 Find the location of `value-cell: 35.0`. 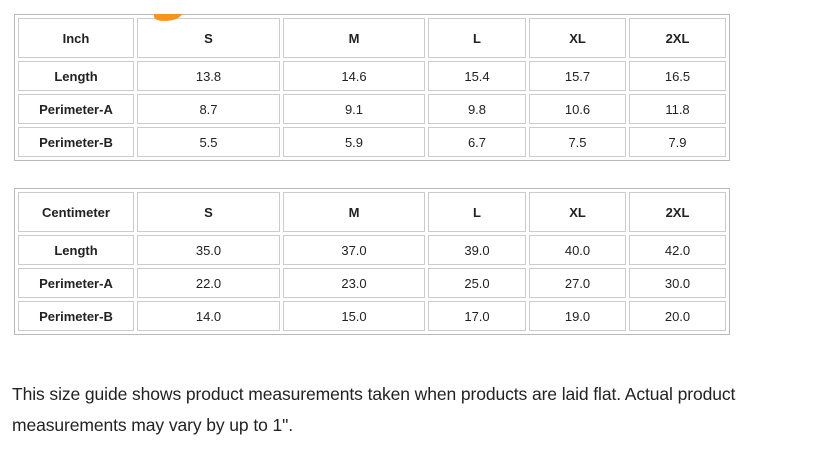

value-cell: 35.0 is located at coordinates (208, 250).